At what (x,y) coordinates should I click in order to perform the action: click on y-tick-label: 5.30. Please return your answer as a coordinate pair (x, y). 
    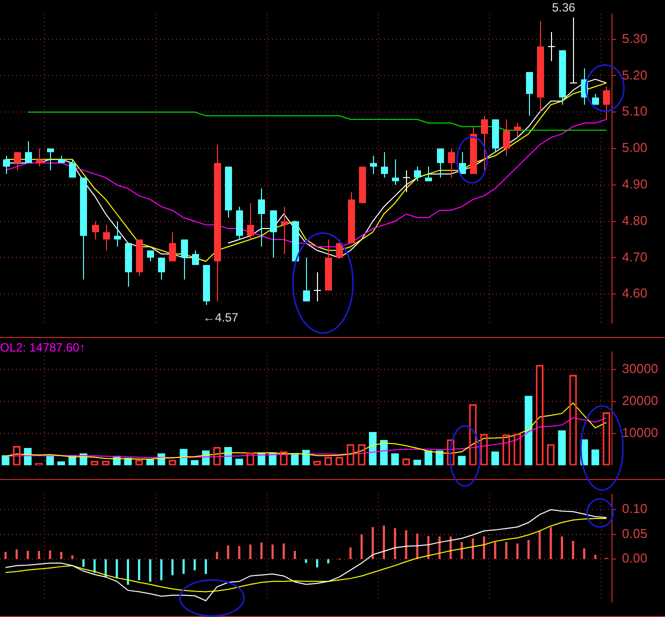
    Looking at the image, I should click on (635, 38).